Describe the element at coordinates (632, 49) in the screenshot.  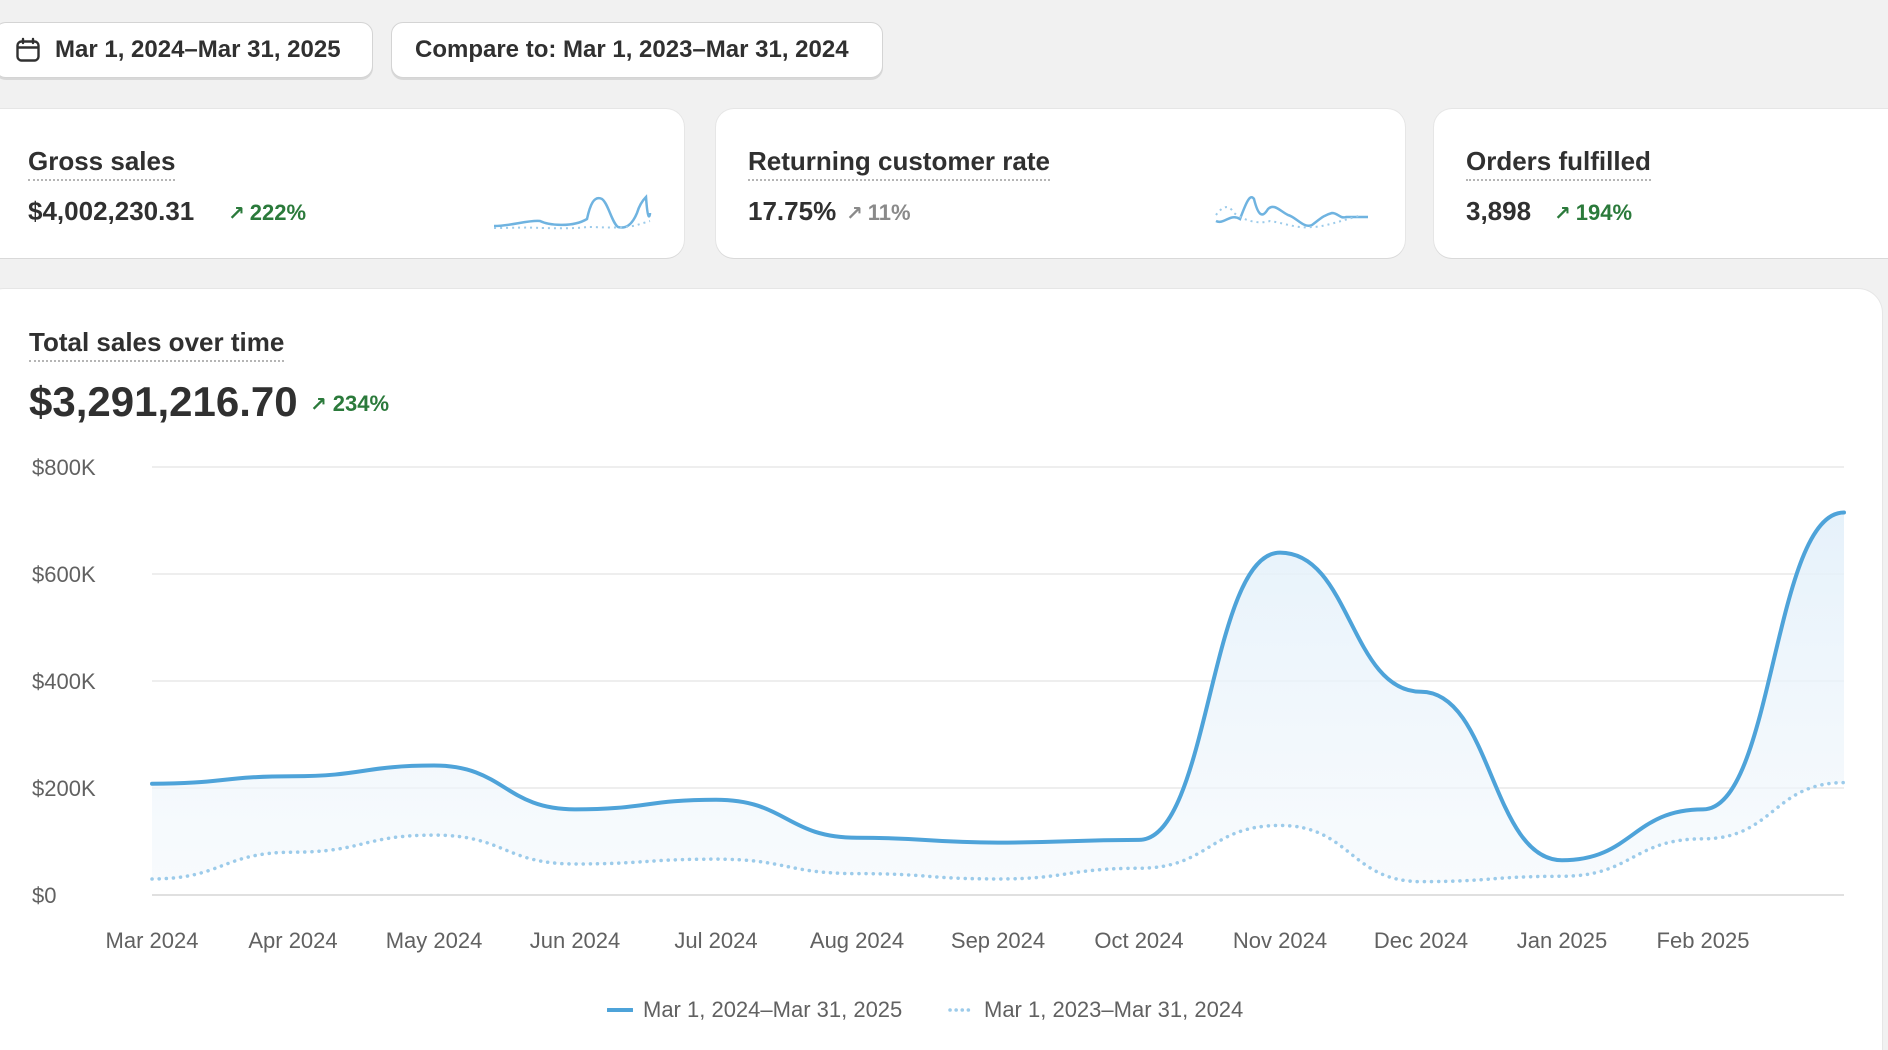
I see `compare-label: Compare to: Mar 1, 2023–Mar 31, 2024` at that location.